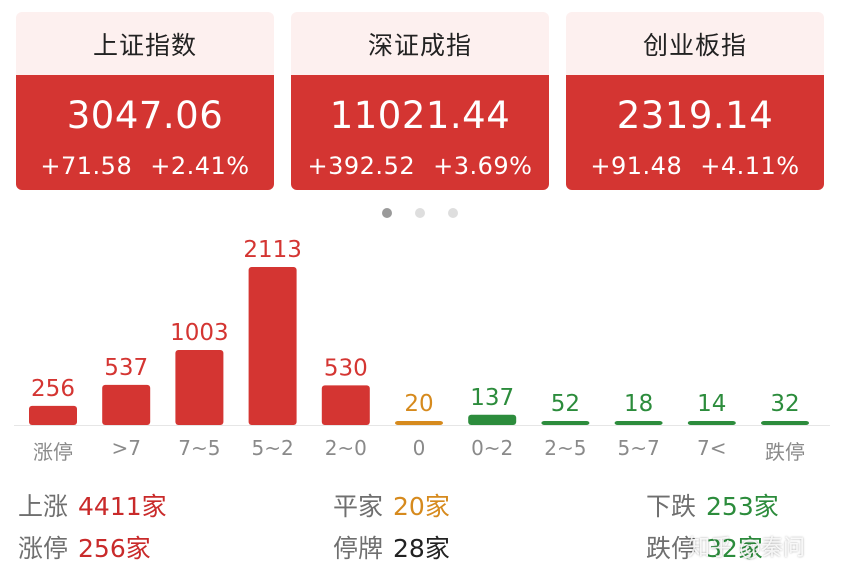 This screenshot has height=582, width=845. What do you see at coordinates (145, 166) in the screenshot?
I see `index-changes: +71.58 +2.41%` at bounding box center [145, 166].